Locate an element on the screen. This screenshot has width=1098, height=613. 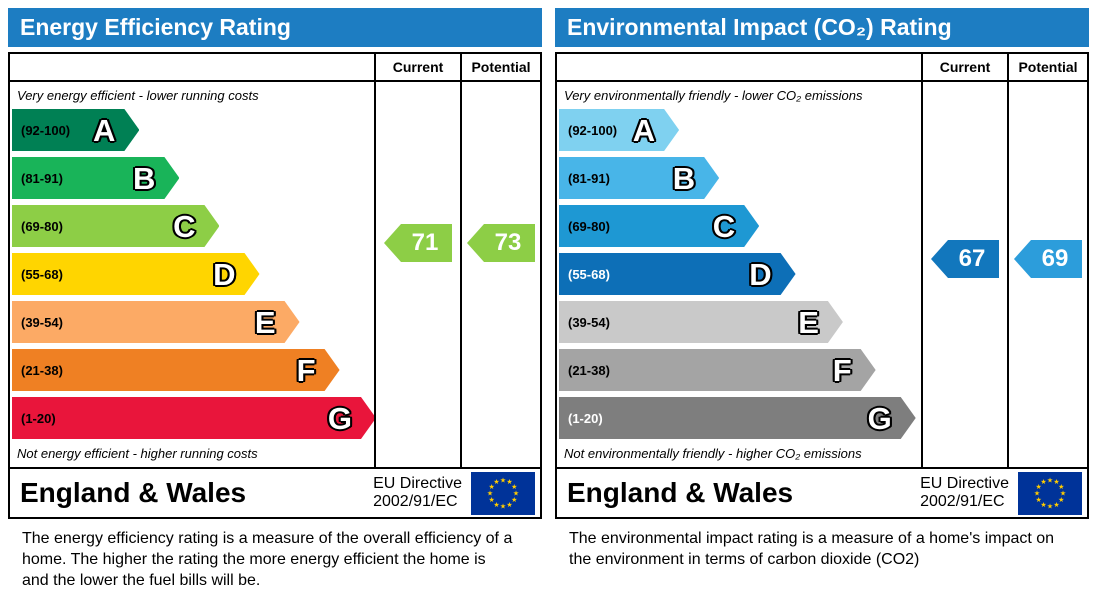
region-label: England & Wales is located at coordinates (133, 492).